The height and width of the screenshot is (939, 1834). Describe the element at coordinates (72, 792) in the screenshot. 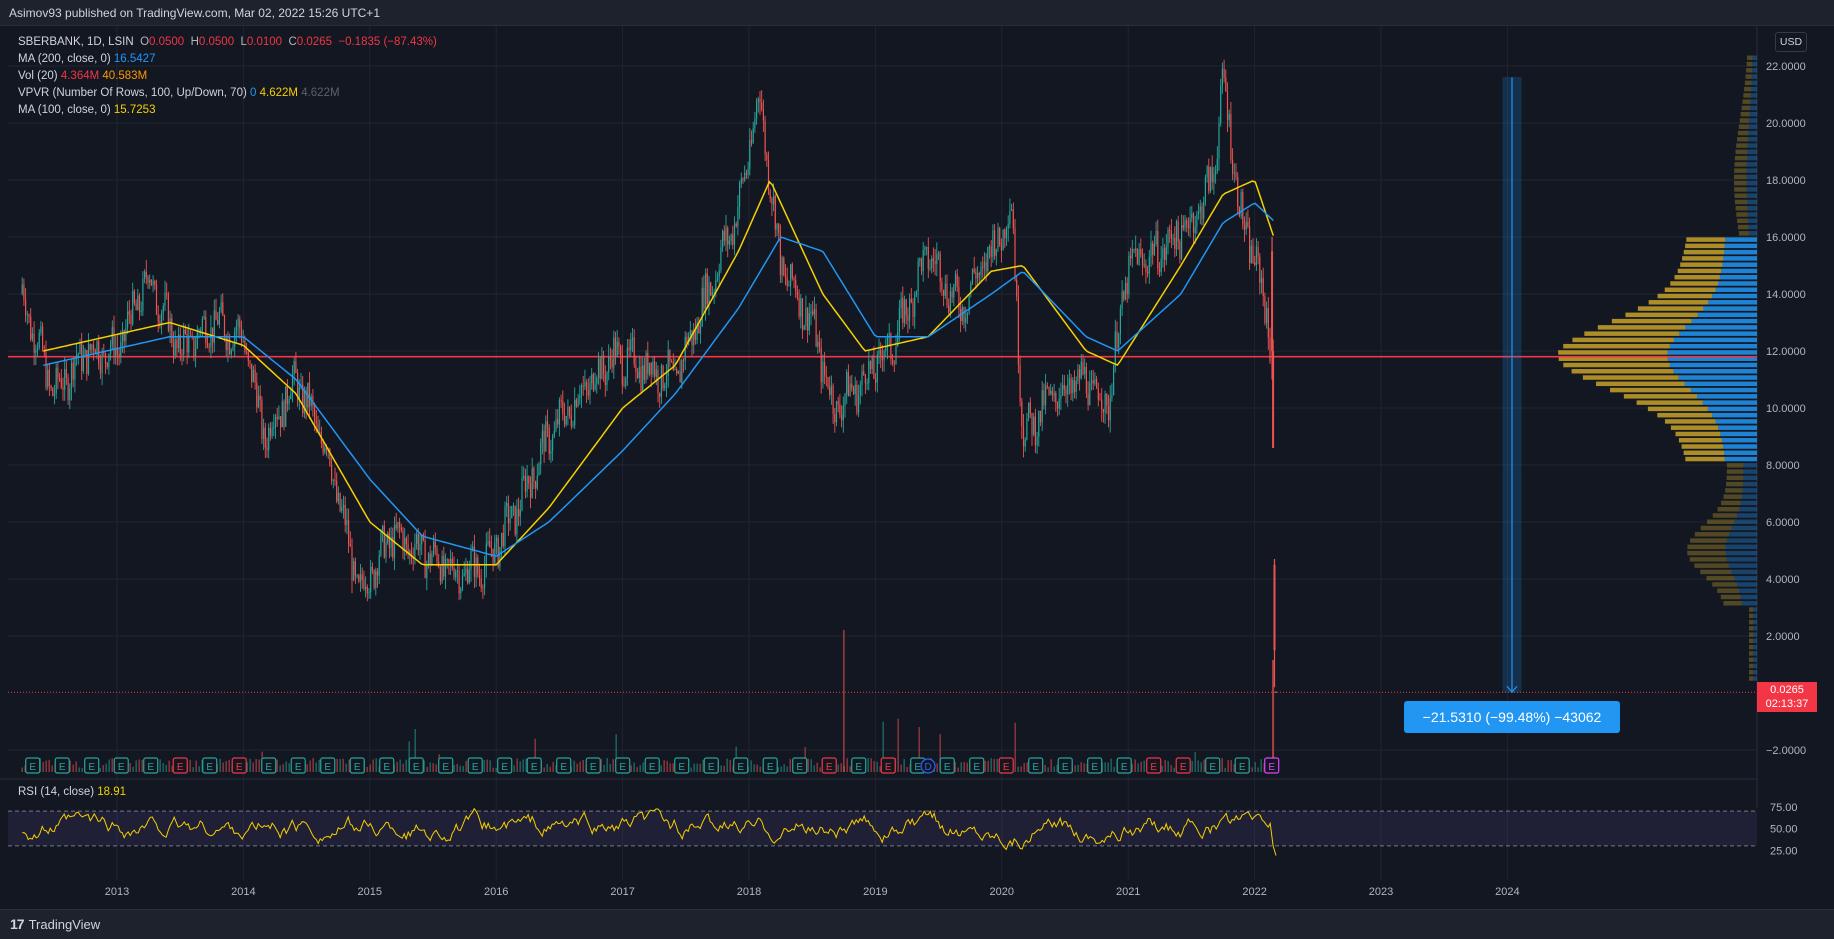

I see `rsi-legend: RSI (14, close) 18.91` at that location.